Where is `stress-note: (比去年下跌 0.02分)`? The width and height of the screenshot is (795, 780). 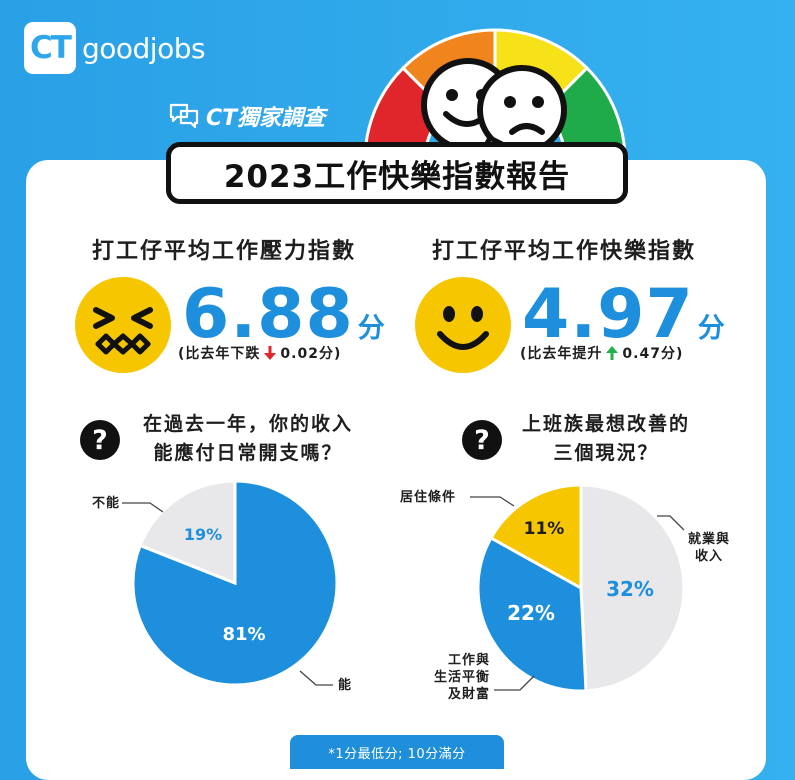 stress-note: (比去年下跌 0.02分) is located at coordinates (259, 353).